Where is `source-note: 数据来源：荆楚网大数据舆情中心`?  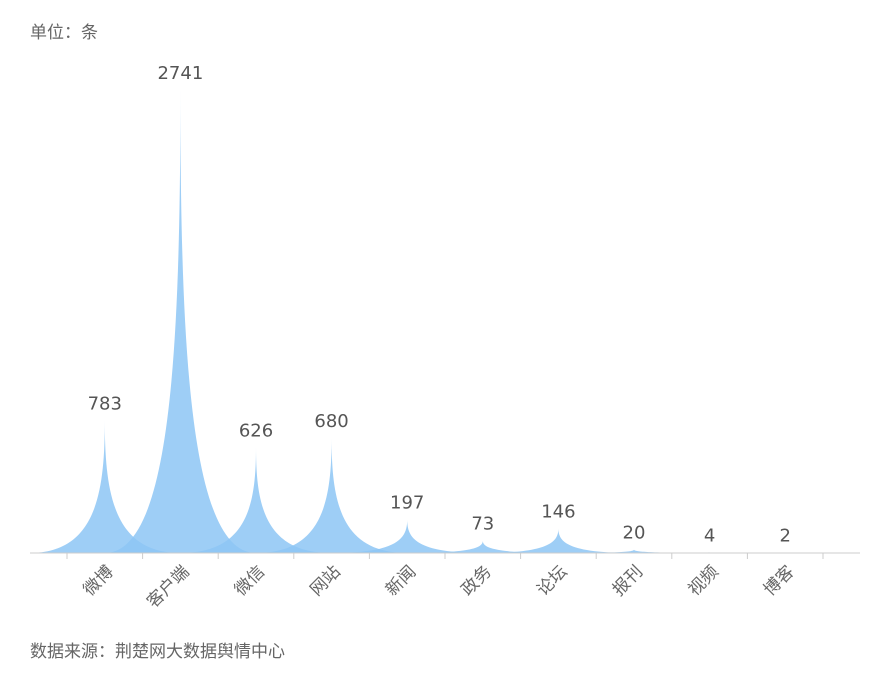
source-note: 数据来源：荆楚网大数据舆情中心 is located at coordinates (157, 652).